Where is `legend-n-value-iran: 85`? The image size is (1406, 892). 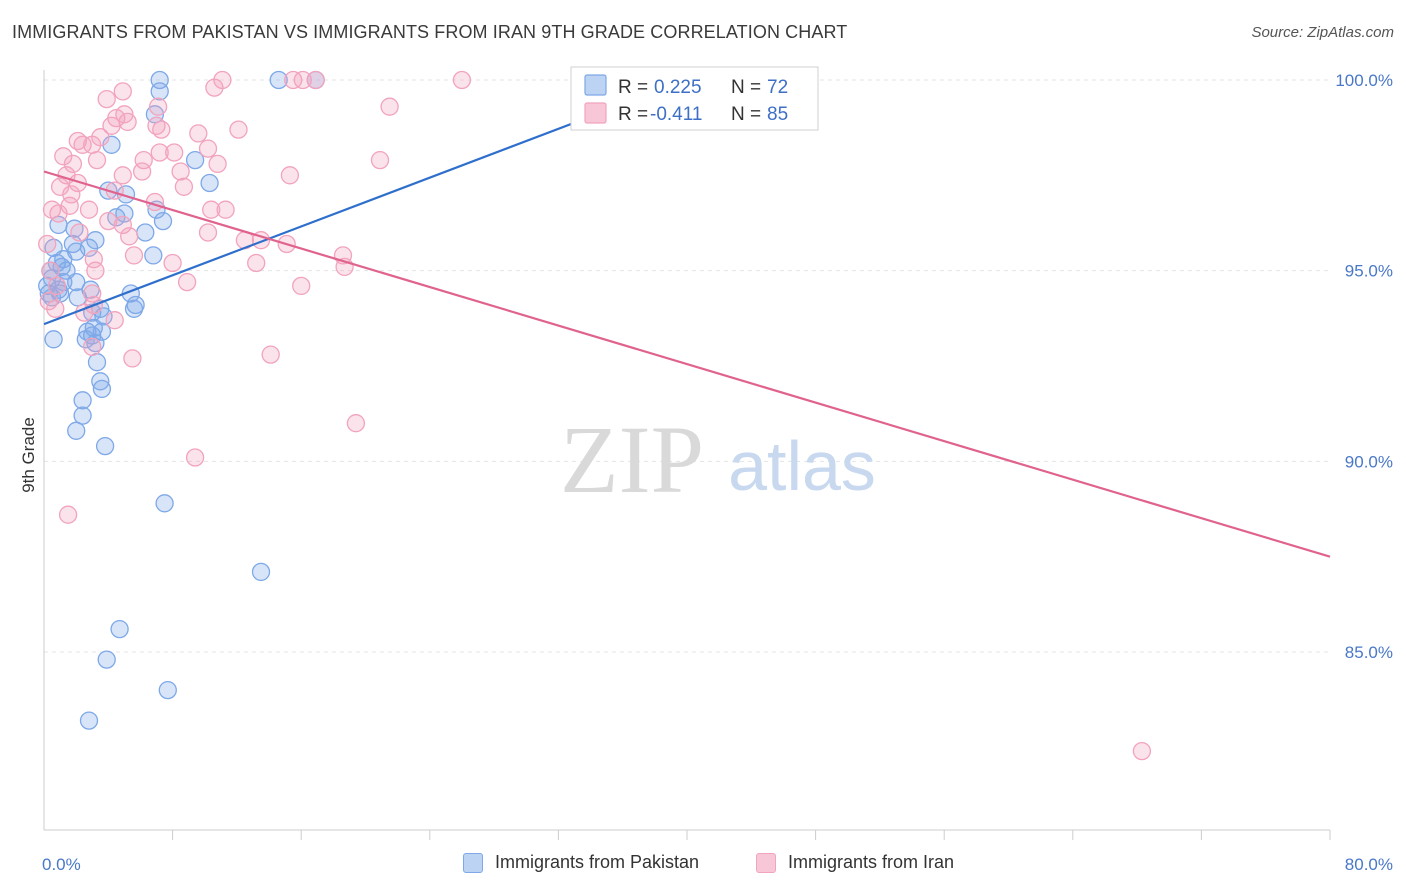
legend-n-value-iran: 85 is located at coordinates (777, 114).